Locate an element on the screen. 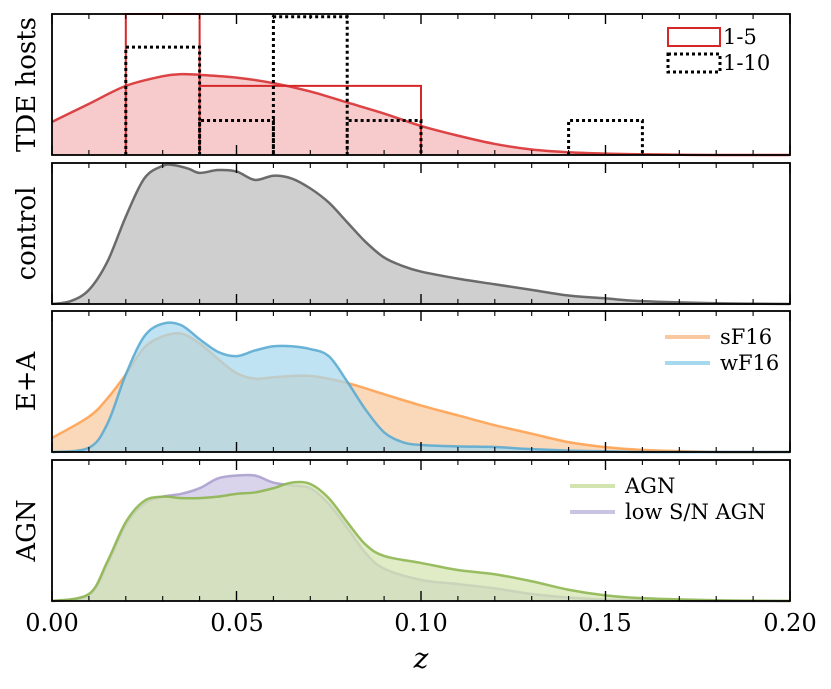  y-axis-label-e-a: E+A is located at coordinates (27, 381).